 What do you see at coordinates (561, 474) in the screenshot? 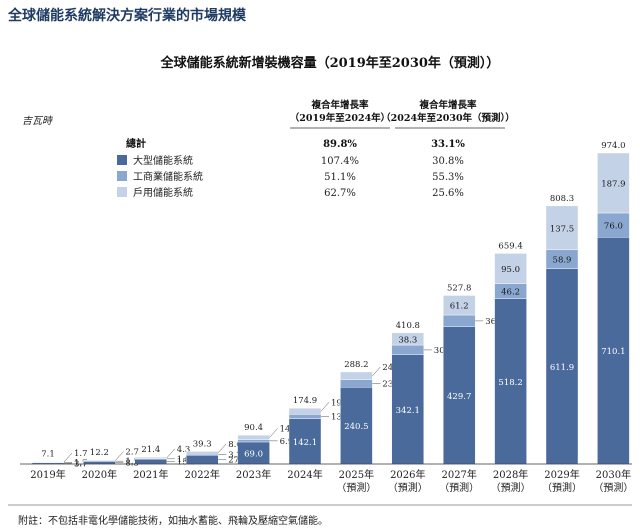
I see `x-tick-label: 2029年` at bounding box center [561, 474].